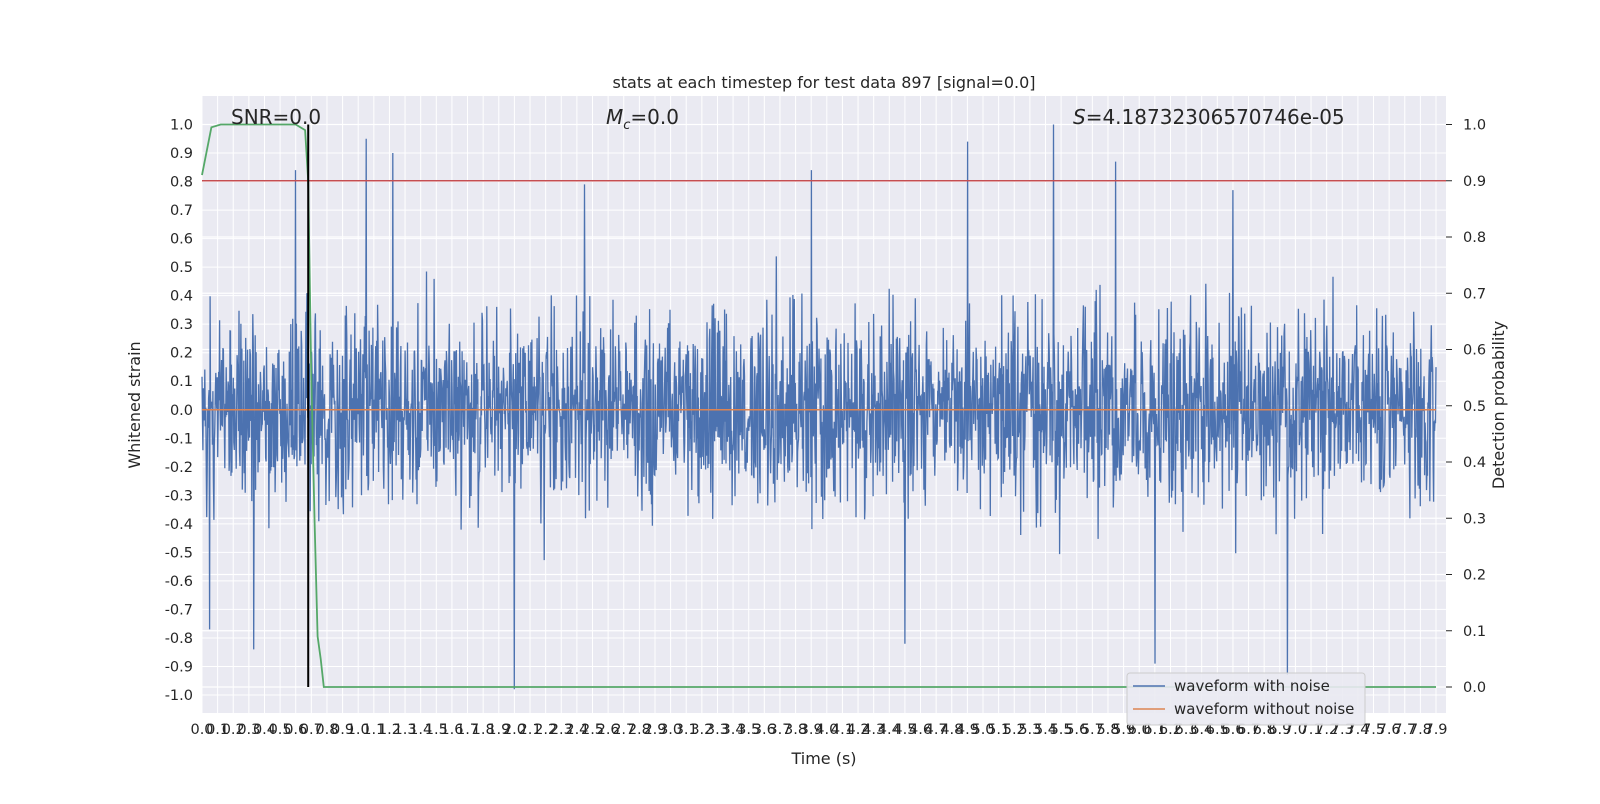 Image resolution: width=1600 pixels, height=804 pixels. What do you see at coordinates (998, 730) in the screenshot?
I see `x-tick-label: 5.1` at bounding box center [998, 730].